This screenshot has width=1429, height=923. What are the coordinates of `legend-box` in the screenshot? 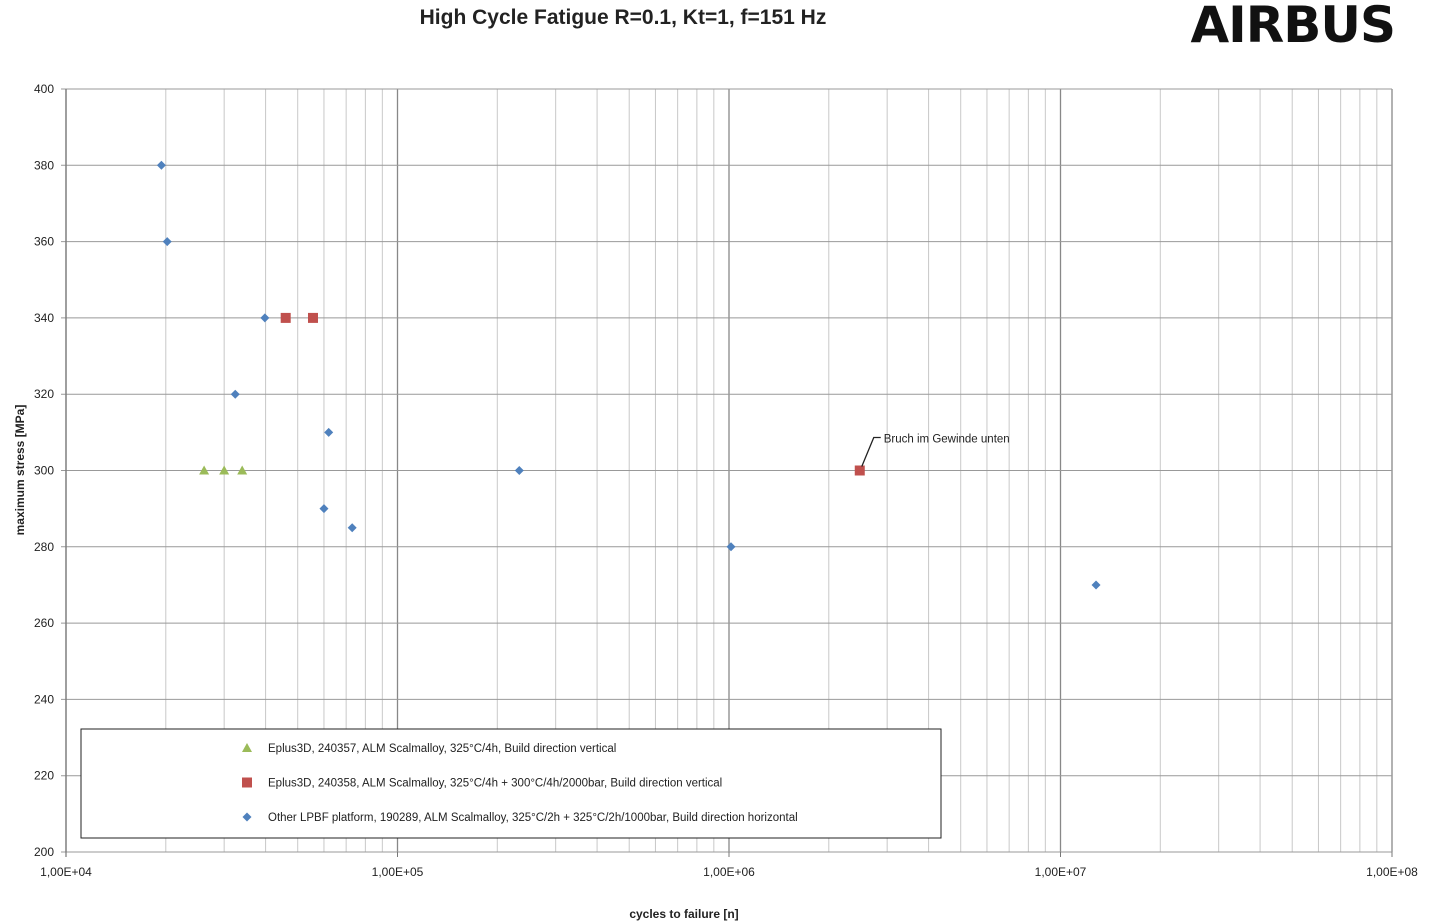 It's located at (511, 783).